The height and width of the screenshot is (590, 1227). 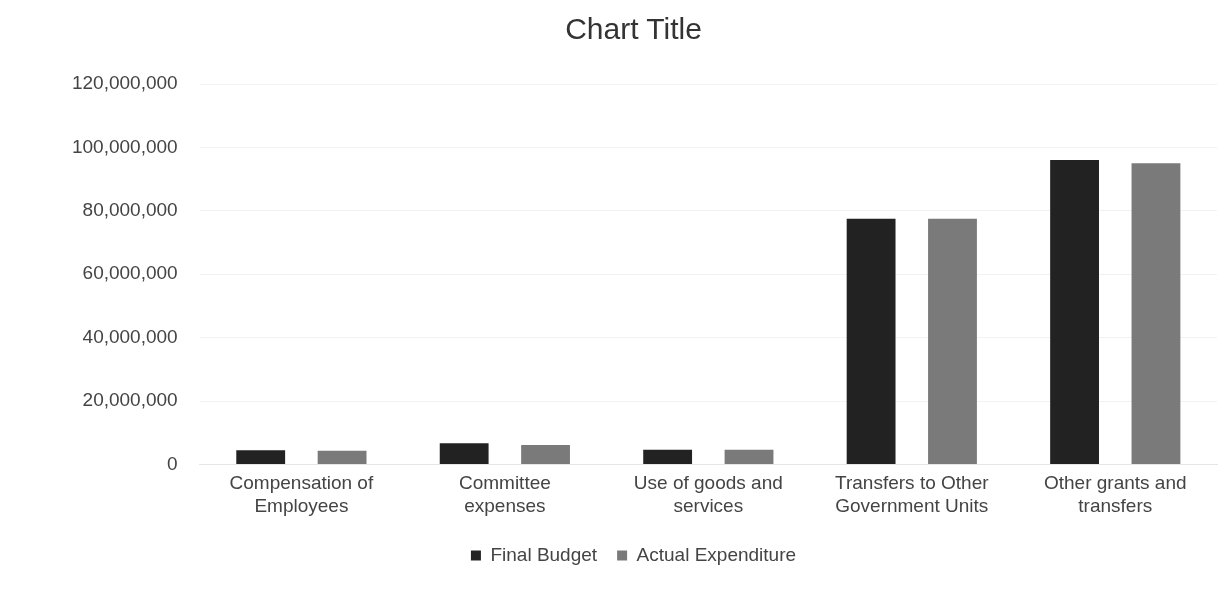 What do you see at coordinates (505, 505) in the screenshot?
I see `category-label: expenses` at bounding box center [505, 505].